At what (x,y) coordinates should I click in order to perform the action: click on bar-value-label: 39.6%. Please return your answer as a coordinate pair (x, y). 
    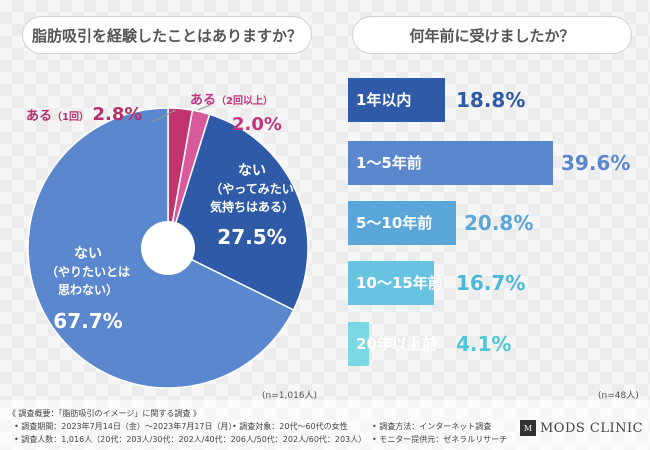
    Looking at the image, I should click on (596, 163).